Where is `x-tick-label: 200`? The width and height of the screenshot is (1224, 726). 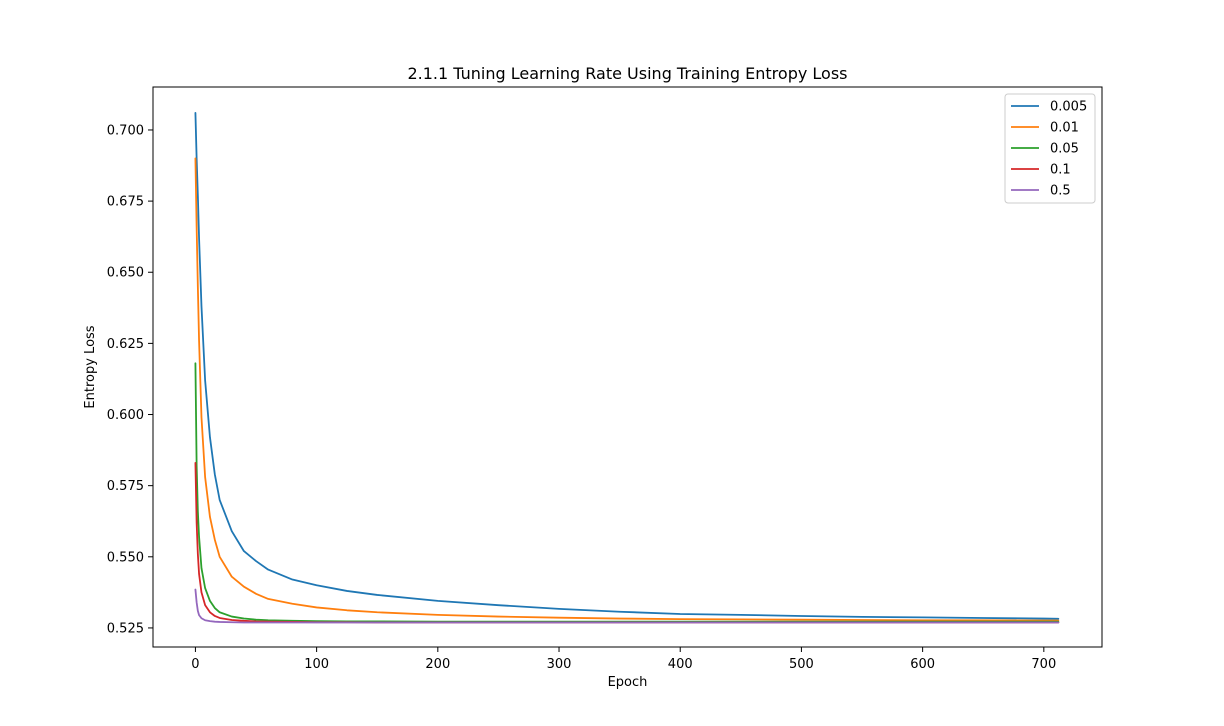
x-tick-label: 200 is located at coordinates (437, 664).